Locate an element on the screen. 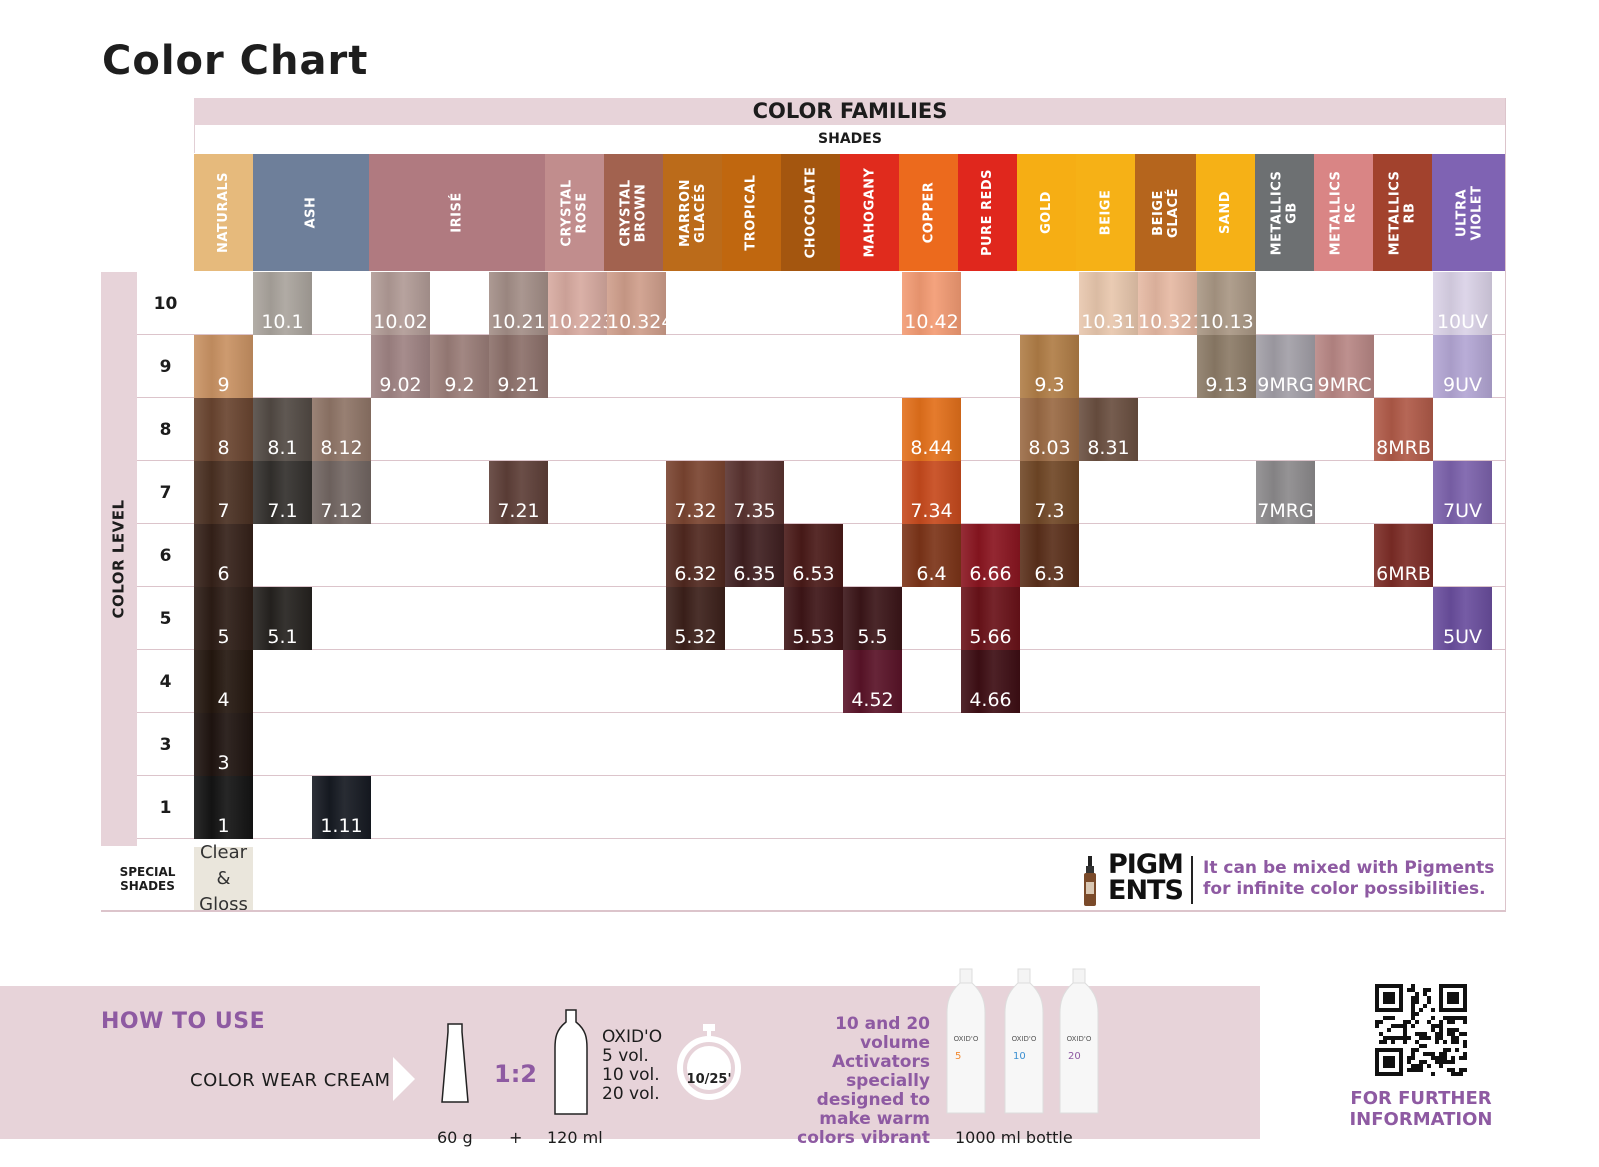  swatch-label: 10UV is located at coordinates (1462, 322).